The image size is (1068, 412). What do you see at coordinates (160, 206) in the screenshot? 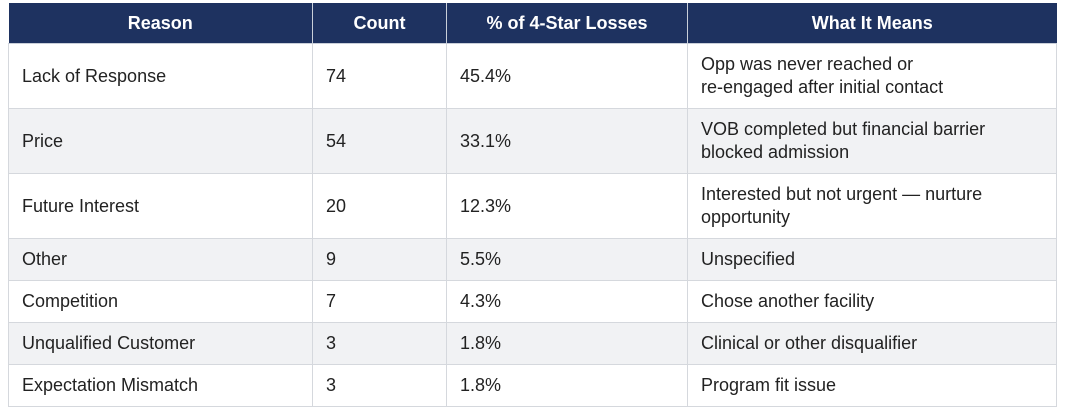
I see `reason-cell: Future Interest` at bounding box center [160, 206].